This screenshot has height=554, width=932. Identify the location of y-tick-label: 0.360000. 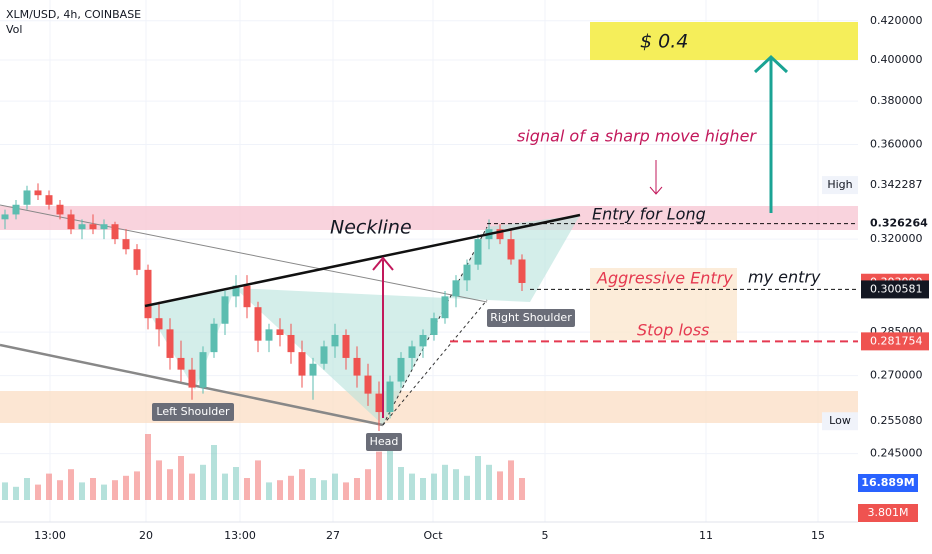
(896, 144).